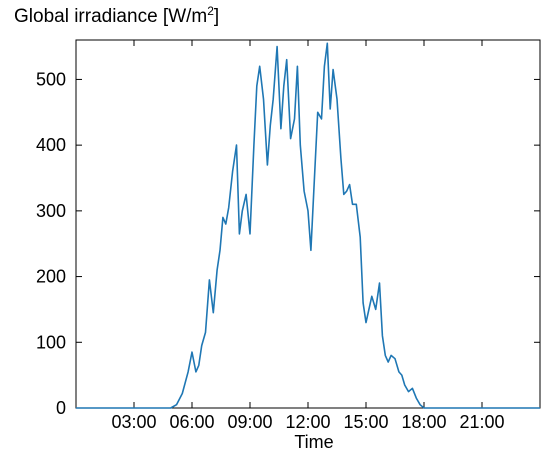 This screenshot has height=453, width=541. I want to click on y-tick-label: 400, so click(51, 145).